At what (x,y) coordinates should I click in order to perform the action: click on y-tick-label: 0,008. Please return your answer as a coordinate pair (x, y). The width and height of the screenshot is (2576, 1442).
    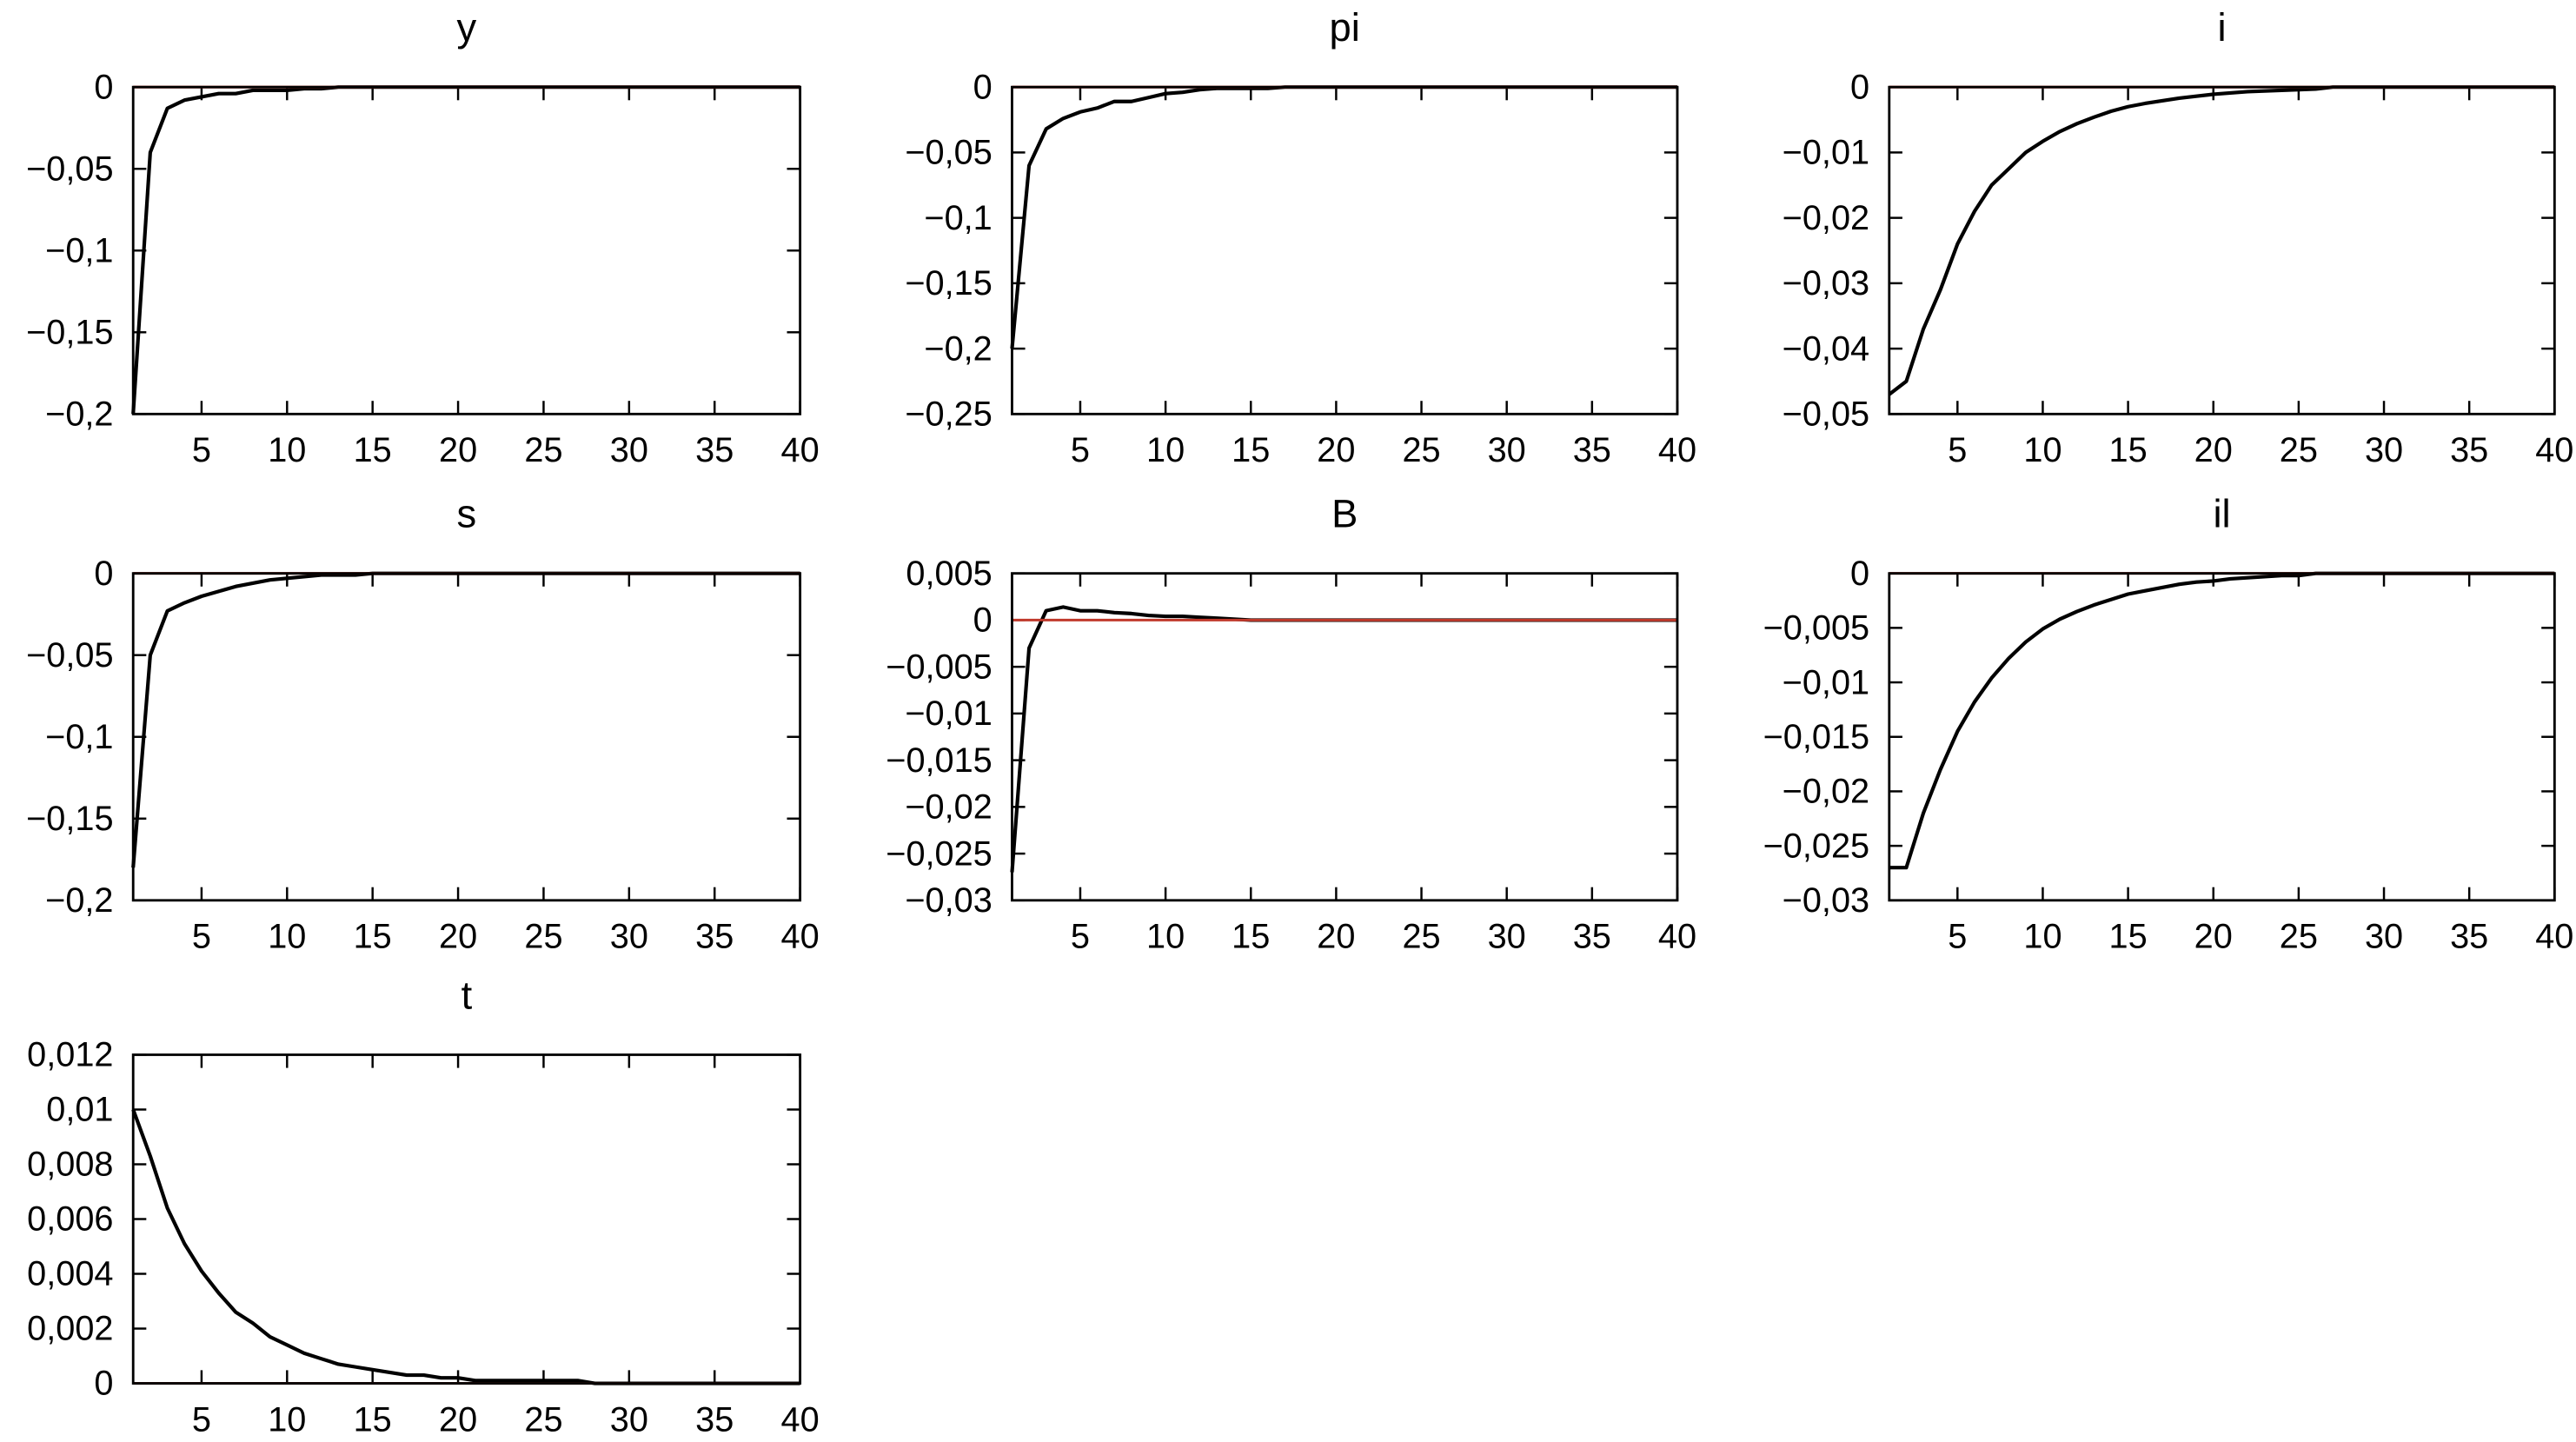
    Looking at the image, I should click on (70, 1165).